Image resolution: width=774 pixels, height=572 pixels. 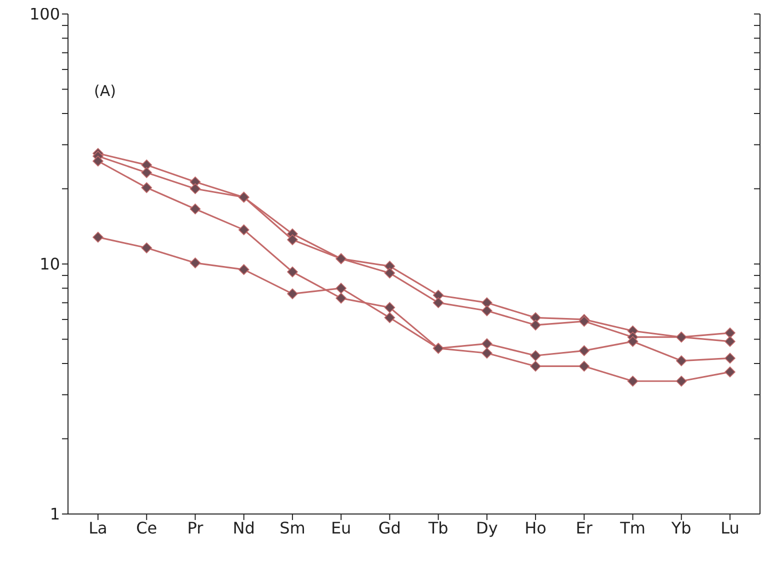 What do you see at coordinates (341, 528) in the screenshot?
I see `x-tick-label: Eu` at bounding box center [341, 528].